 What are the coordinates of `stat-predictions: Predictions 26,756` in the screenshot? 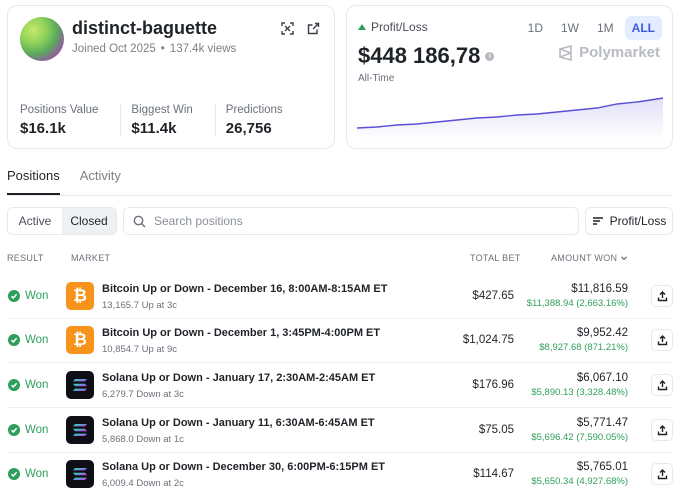 It's located at (253, 120).